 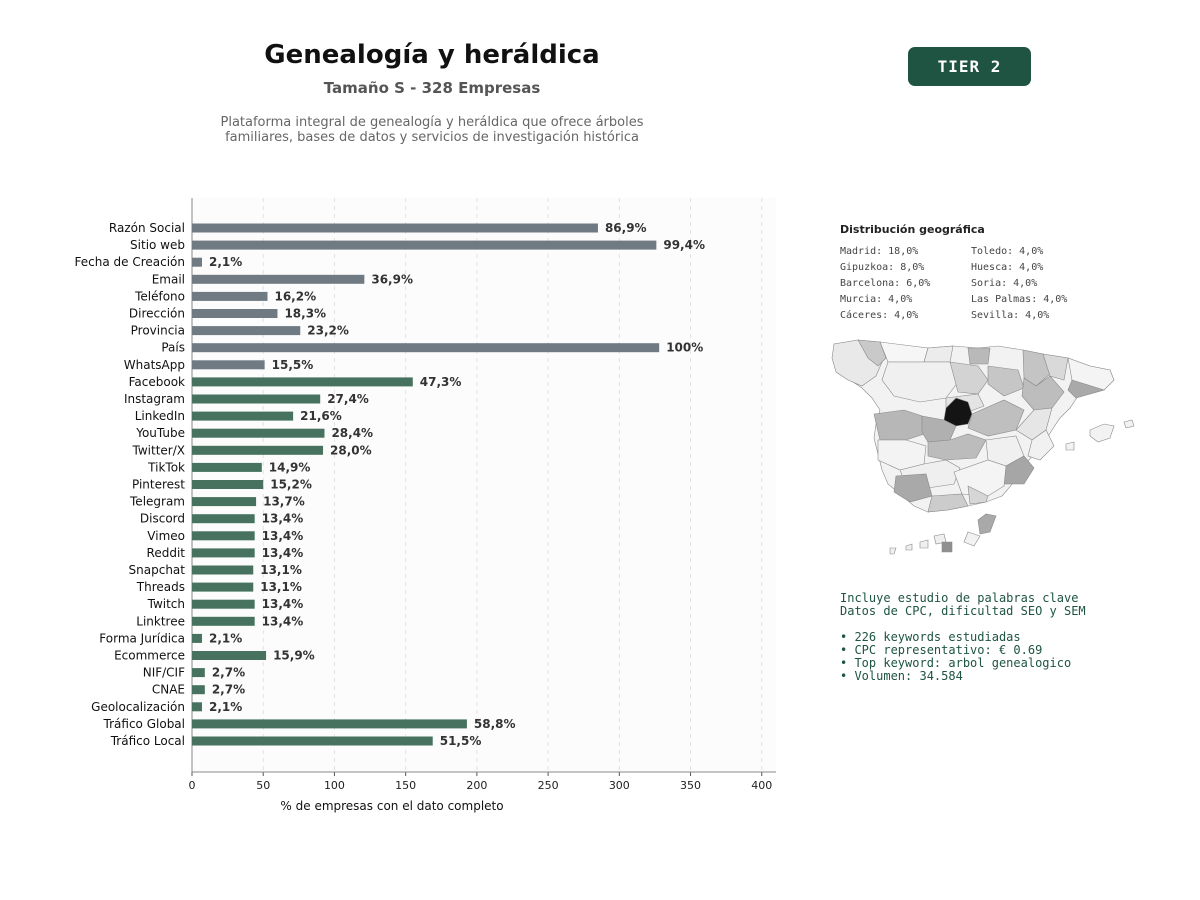 I want to click on value-label: 86,9%, so click(x=626, y=228).